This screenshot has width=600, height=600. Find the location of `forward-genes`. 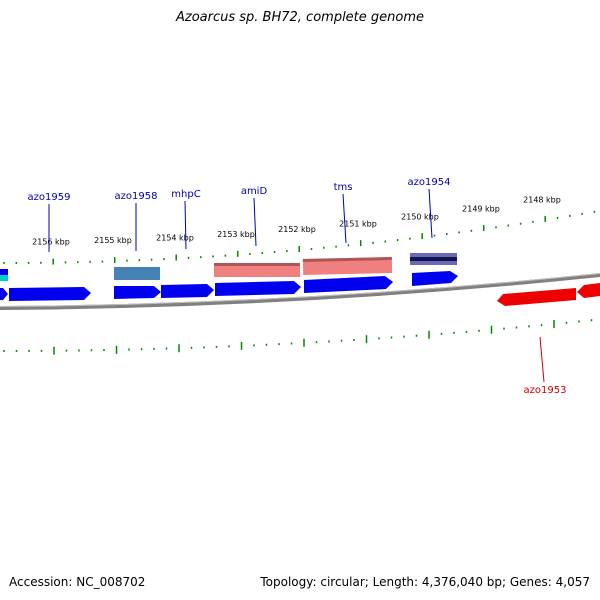

forward-genes is located at coordinates (229, 286).